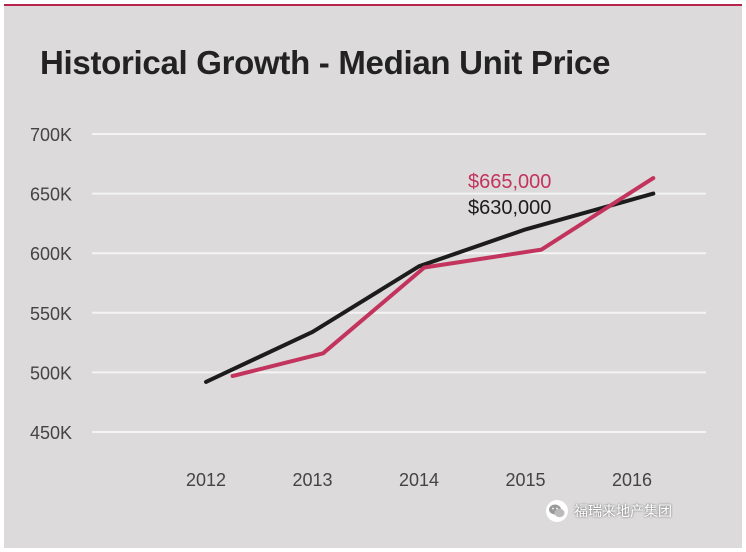 The width and height of the screenshot is (746, 552). I want to click on wechat-icon, so click(557, 511).